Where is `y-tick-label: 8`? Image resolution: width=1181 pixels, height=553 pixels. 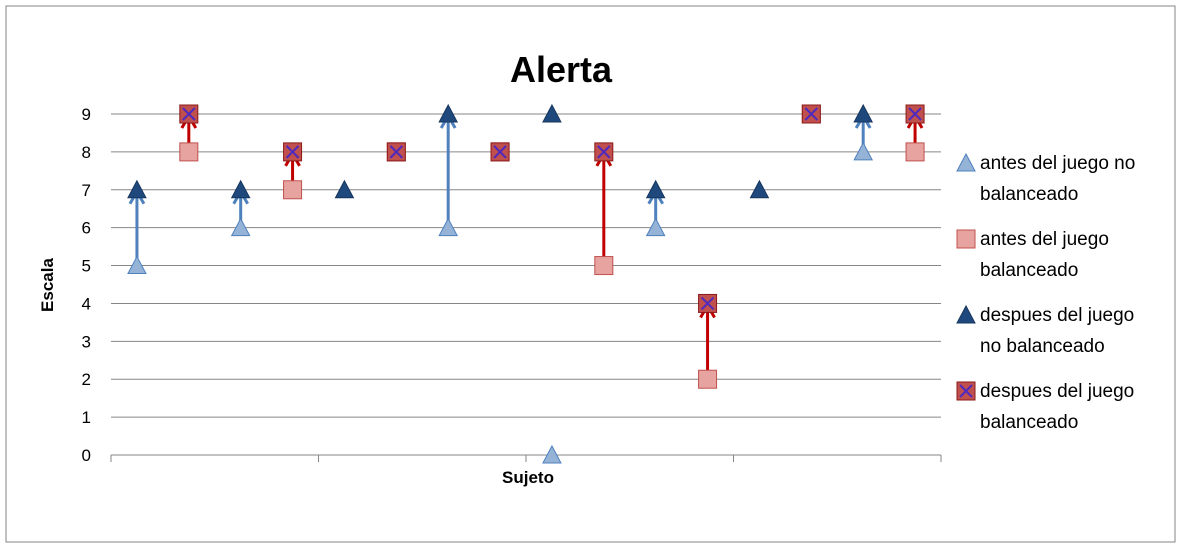
y-tick-label: 8 is located at coordinates (86, 152).